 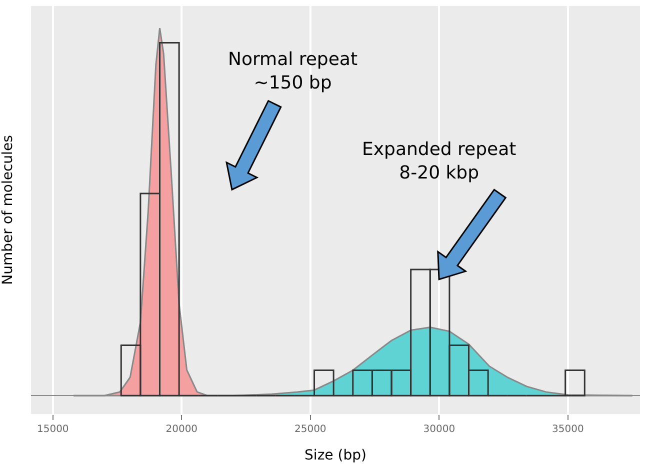 I want to click on x-tick-label: 35000, so click(x=568, y=429).